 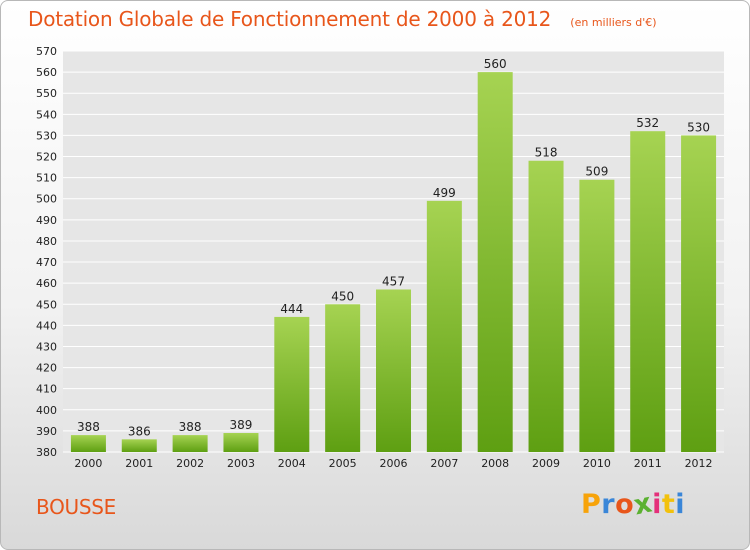 What do you see at coordinates (190, 443) in the screenshot?
I see `bar-2002` at bounding box center [190, 443].